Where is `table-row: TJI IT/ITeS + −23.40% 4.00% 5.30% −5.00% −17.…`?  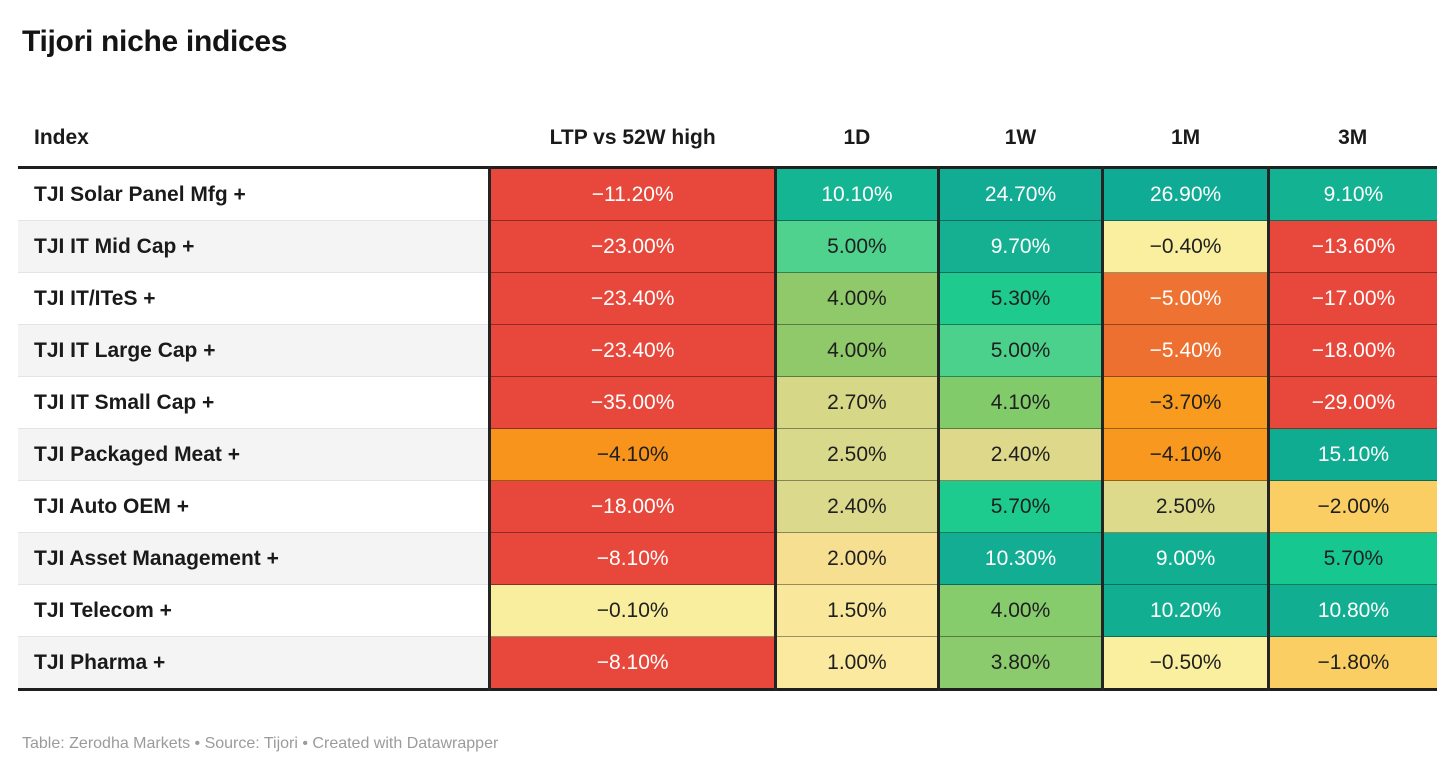 table-row: TJI IT/ITeS + −23.40% 4.00% 5.30% −5.00% −17.… is located at coordinates (727, 298).